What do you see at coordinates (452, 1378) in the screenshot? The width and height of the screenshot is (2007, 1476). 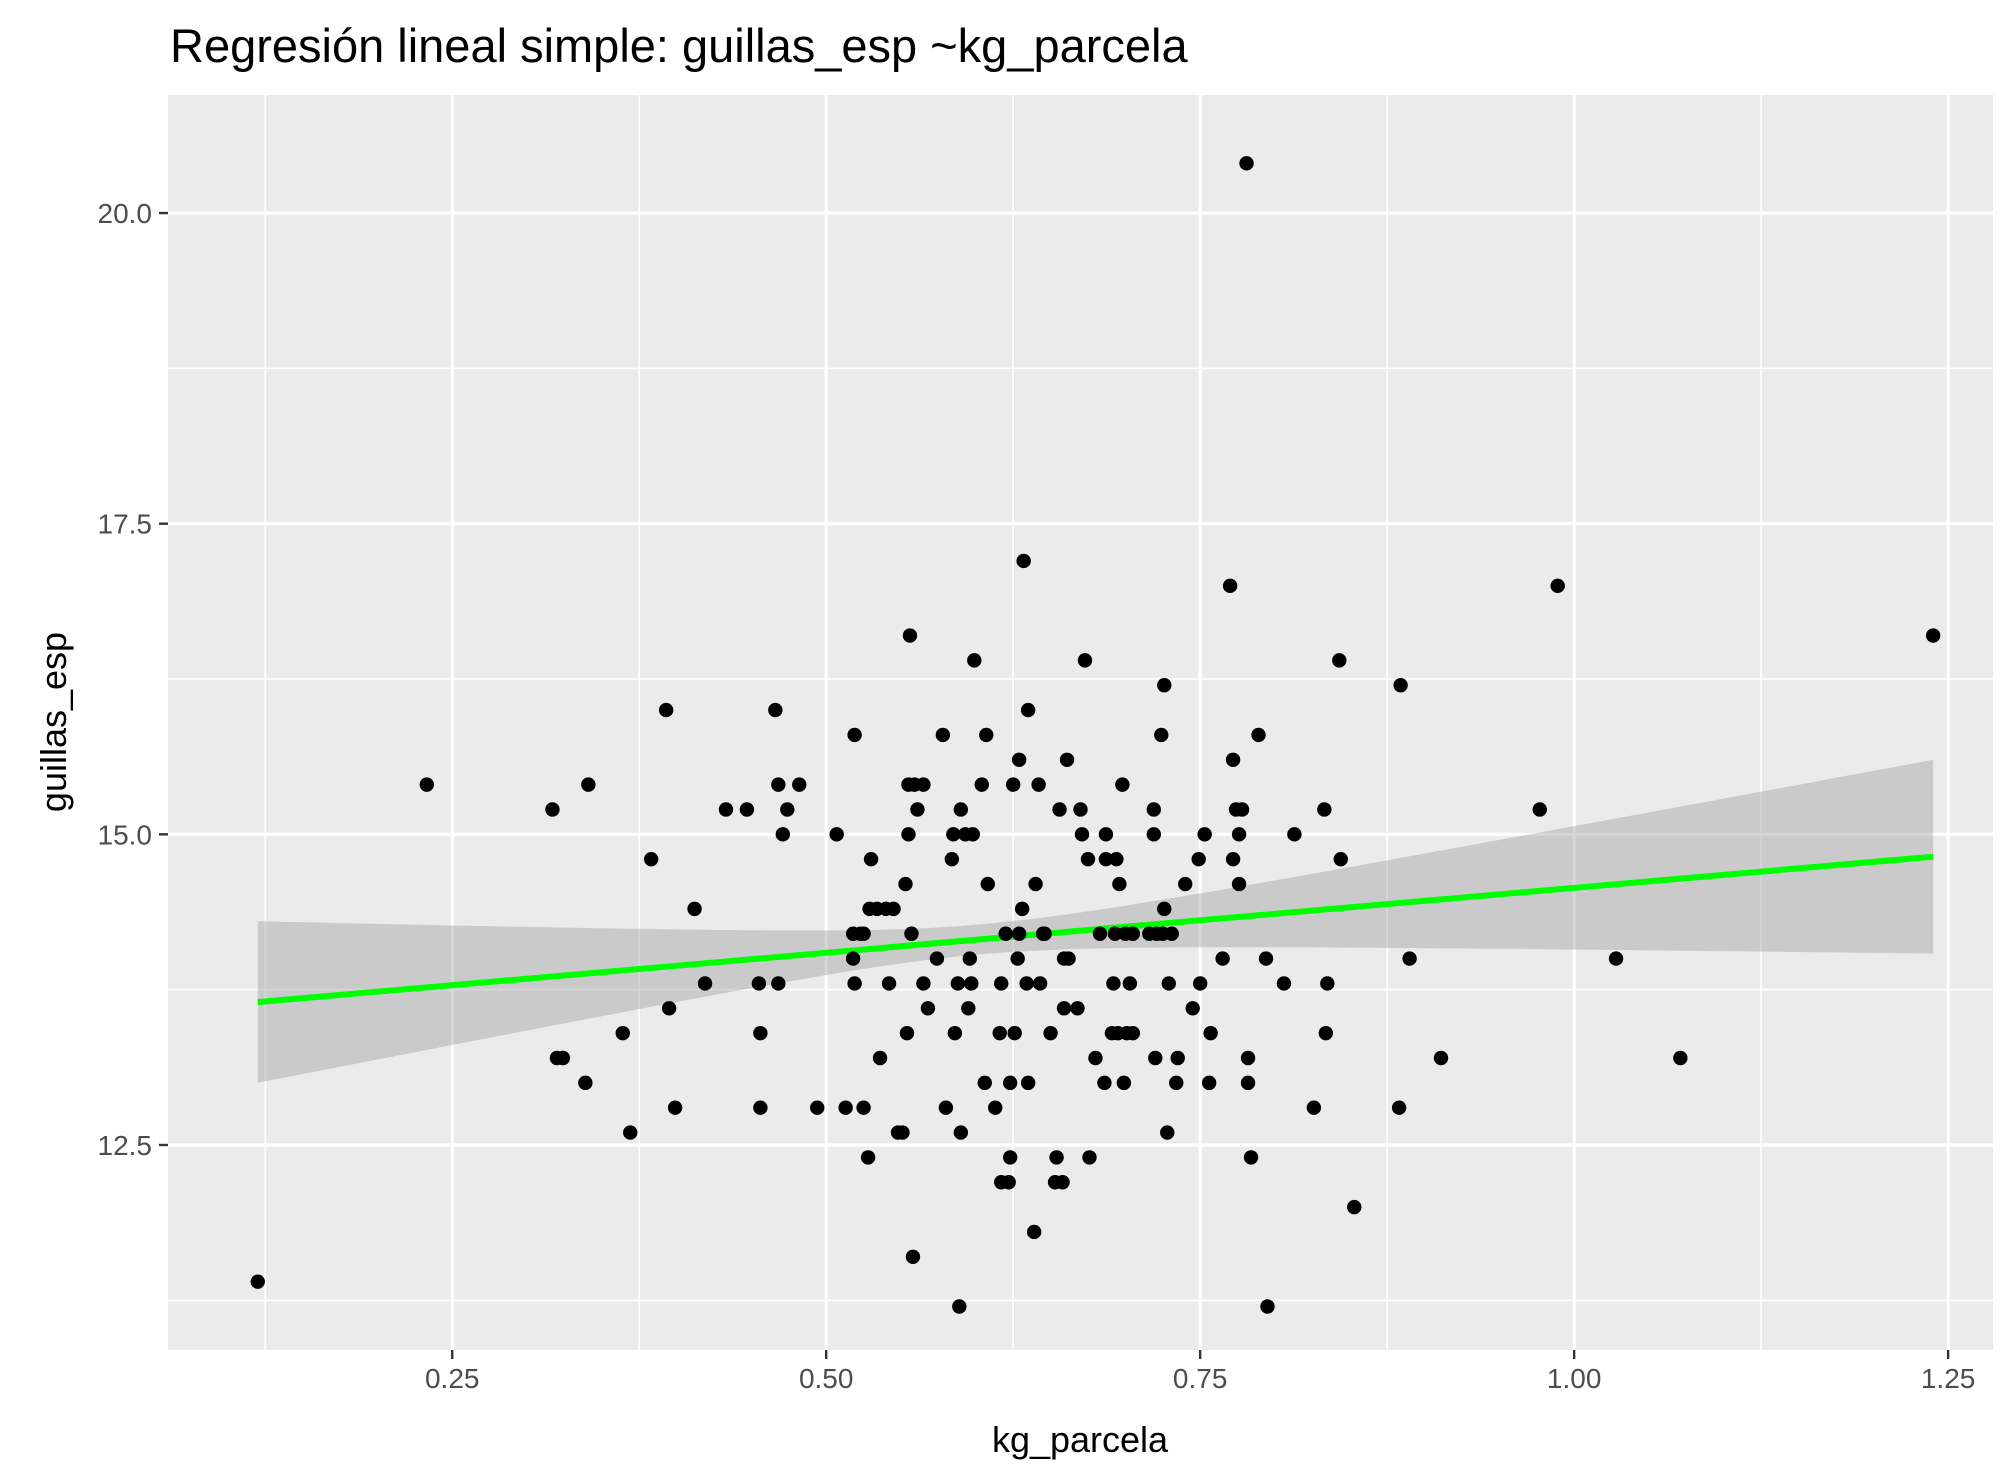 I see `x-tick-label: 0.25` at bounding box center [452, 1378].